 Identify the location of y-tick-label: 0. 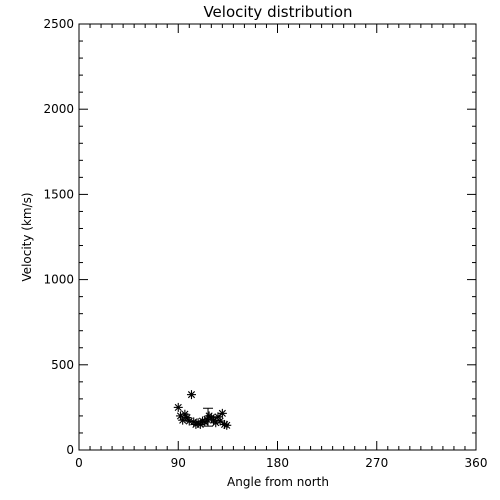
(70, 450).